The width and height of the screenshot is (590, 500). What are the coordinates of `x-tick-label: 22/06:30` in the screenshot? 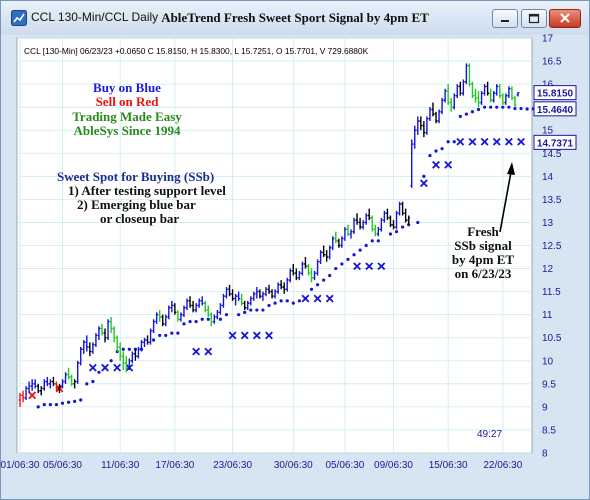 It's located at (502, 465).